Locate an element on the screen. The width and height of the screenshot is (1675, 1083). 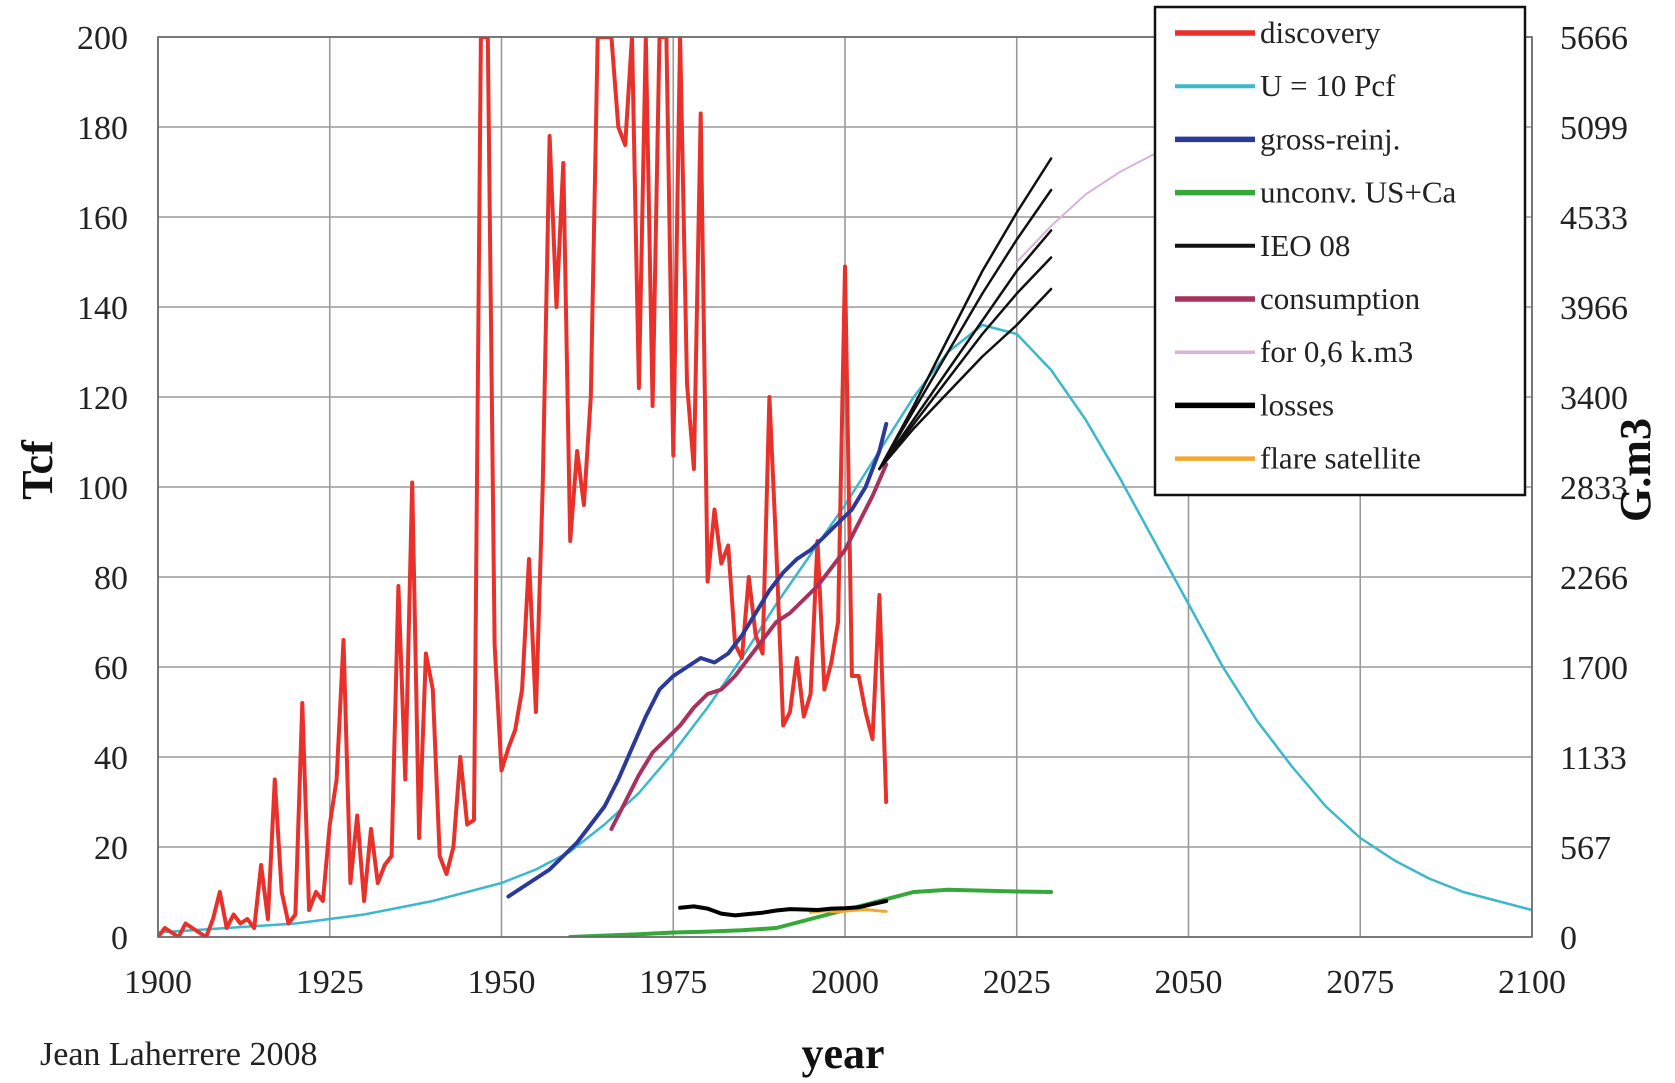
y-tick-label: 160 is located at coordinates (102, 218).